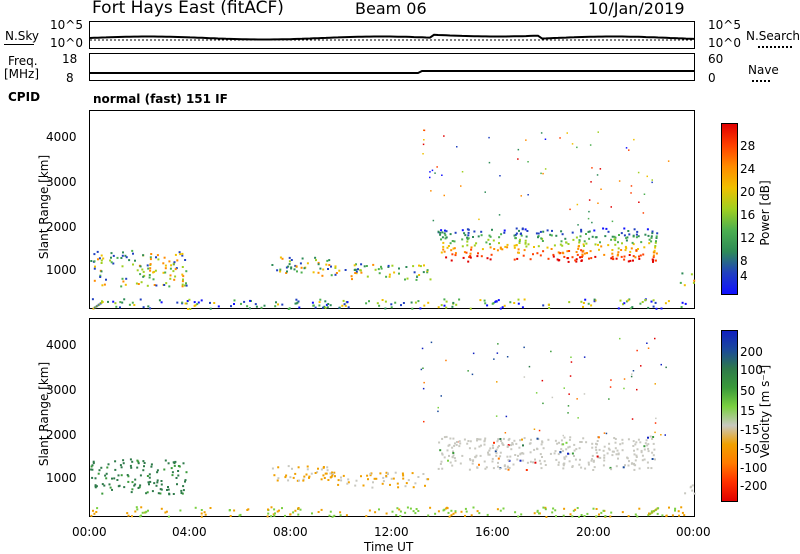 Image resolution: width=800 pixels, height=554 pixels. What do you see at coordinates (61, 270) in the screenshot?
I see `power-ytick-1000: 1000` at bounding box center [61, 270].